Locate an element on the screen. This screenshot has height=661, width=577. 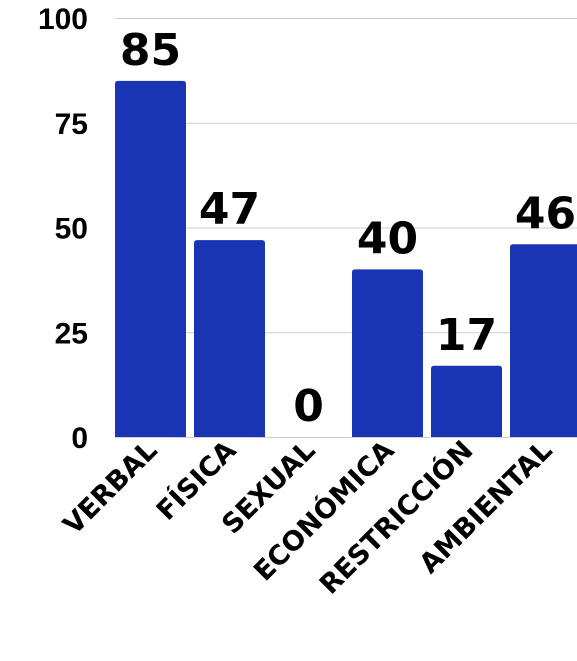
bar-física is located at coordinates (229, 338).